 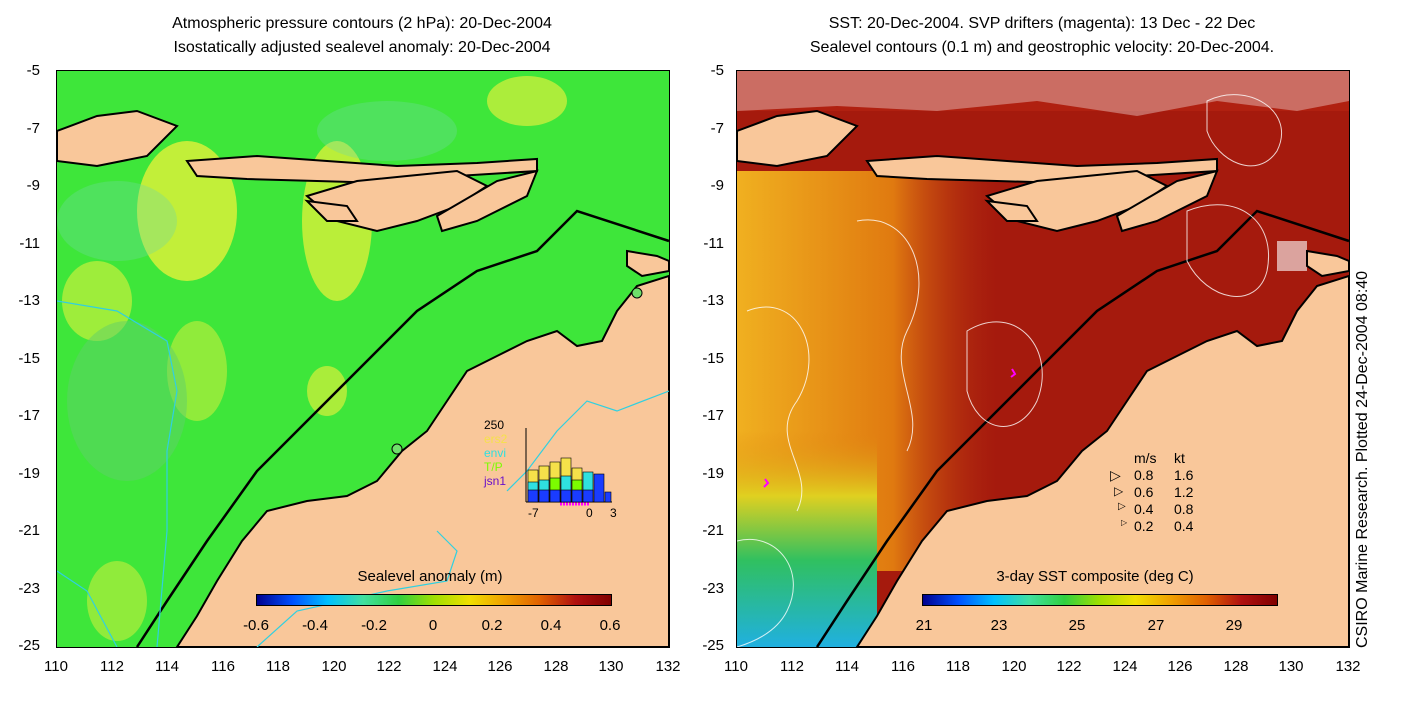 What do you see at coordinates (29, 300) in the screenshot?
I see `left-ytick: -13` at bounding box center [29, 300].